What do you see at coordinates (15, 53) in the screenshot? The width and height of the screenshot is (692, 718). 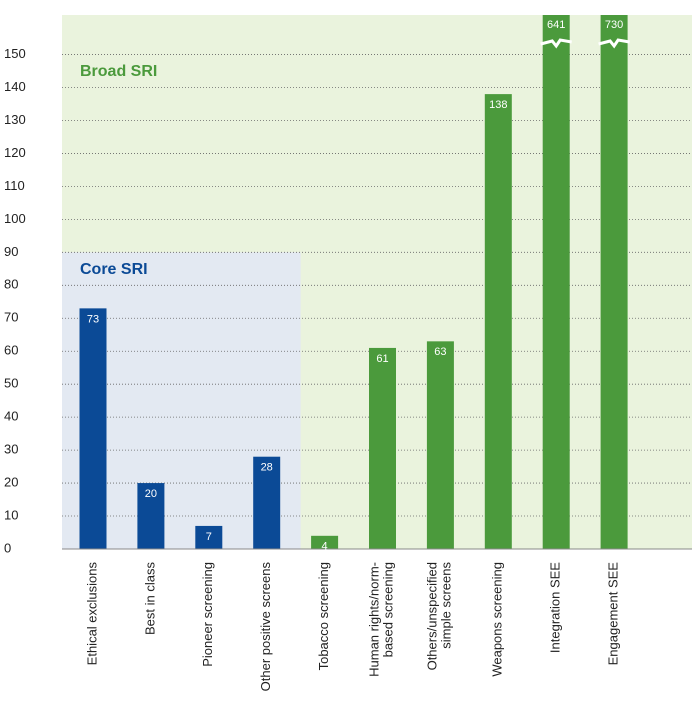 I see `y-tick-label: 150` at bounding box center [15, 53].